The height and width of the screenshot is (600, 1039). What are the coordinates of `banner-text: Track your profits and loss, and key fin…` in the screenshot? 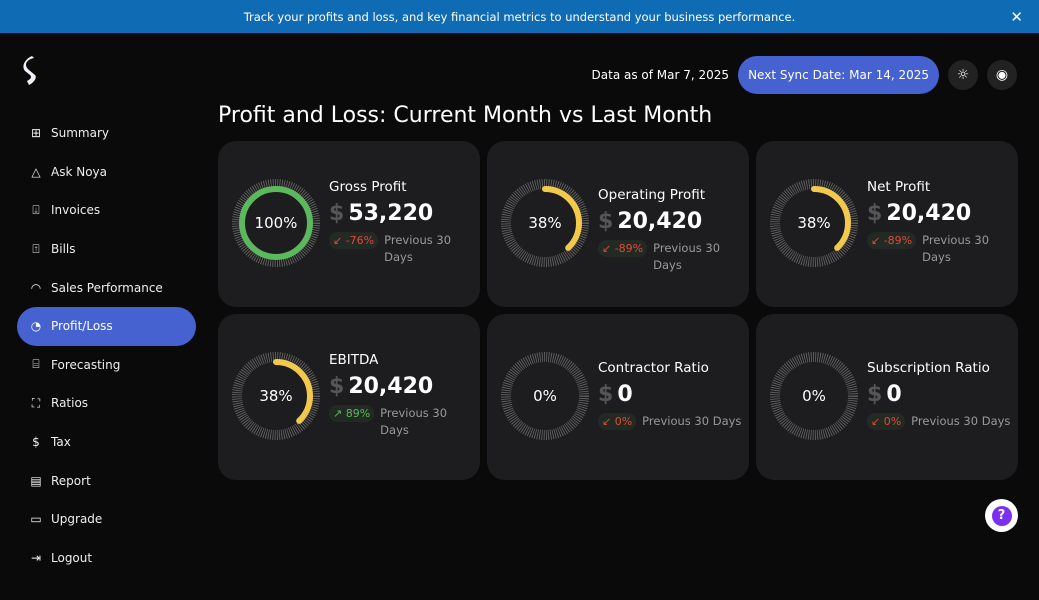 It's located at (519, 16).